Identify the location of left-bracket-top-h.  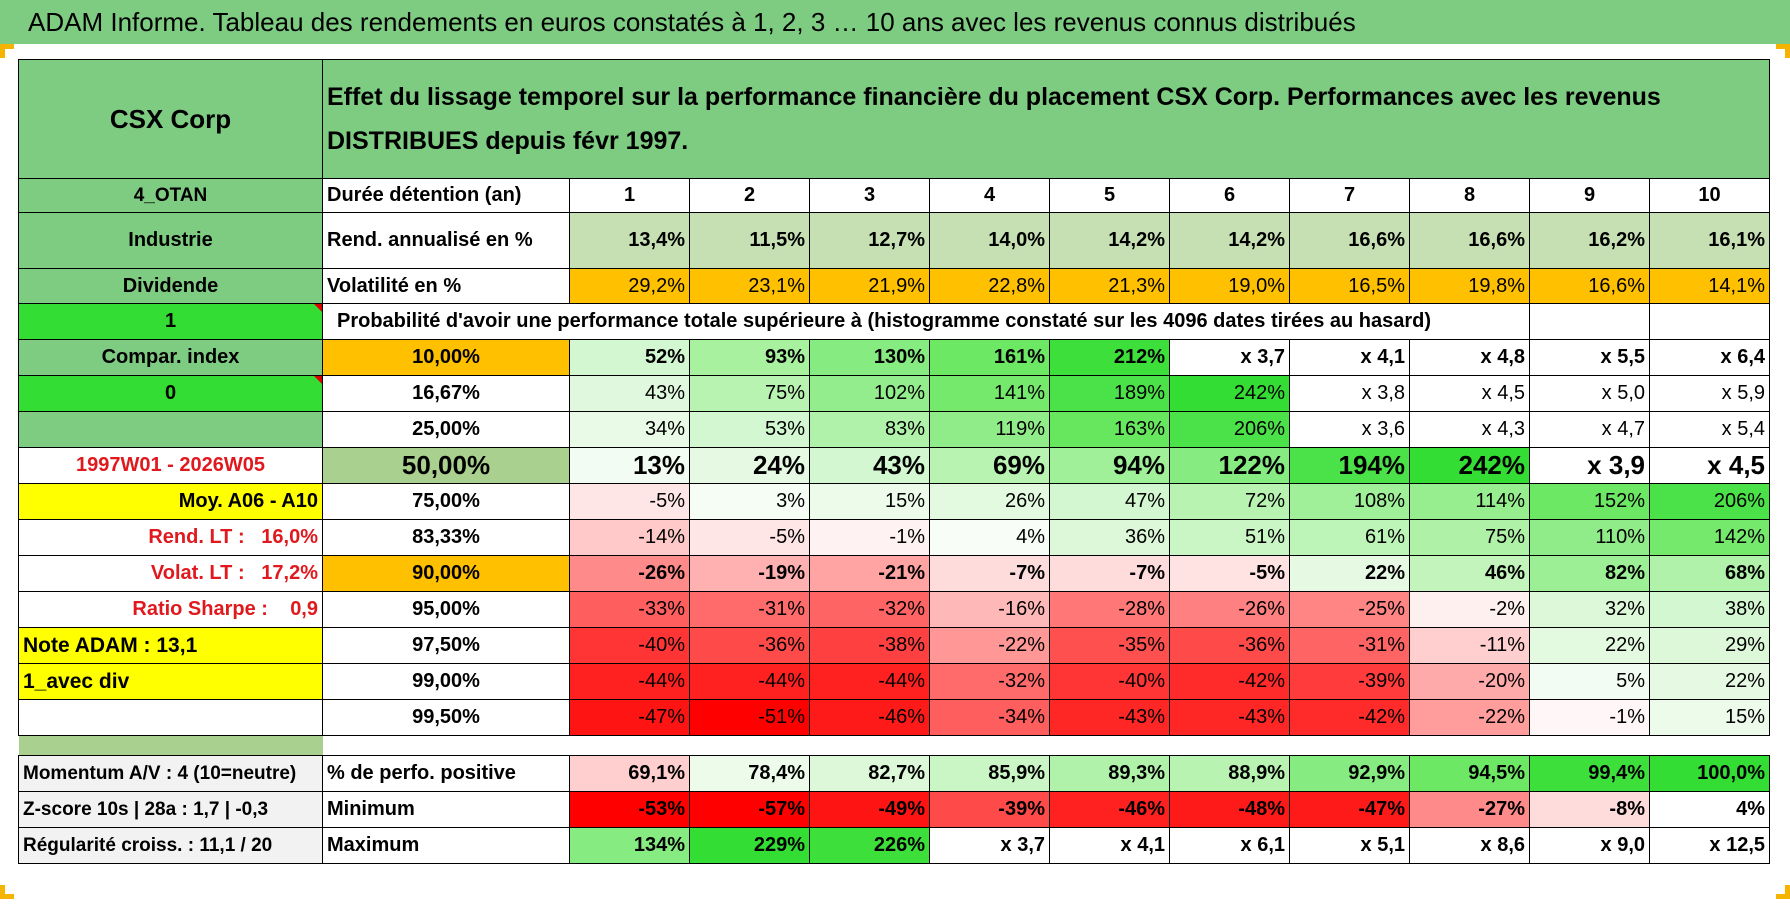
(7, 46).